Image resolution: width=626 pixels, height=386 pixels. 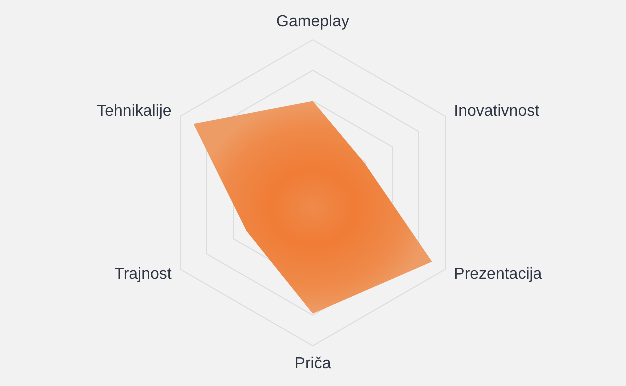 What do you see at coordinates (313, 22) in the screenshot?
I see `spoke-label: Gameplay` at bounding box center [313, 22].